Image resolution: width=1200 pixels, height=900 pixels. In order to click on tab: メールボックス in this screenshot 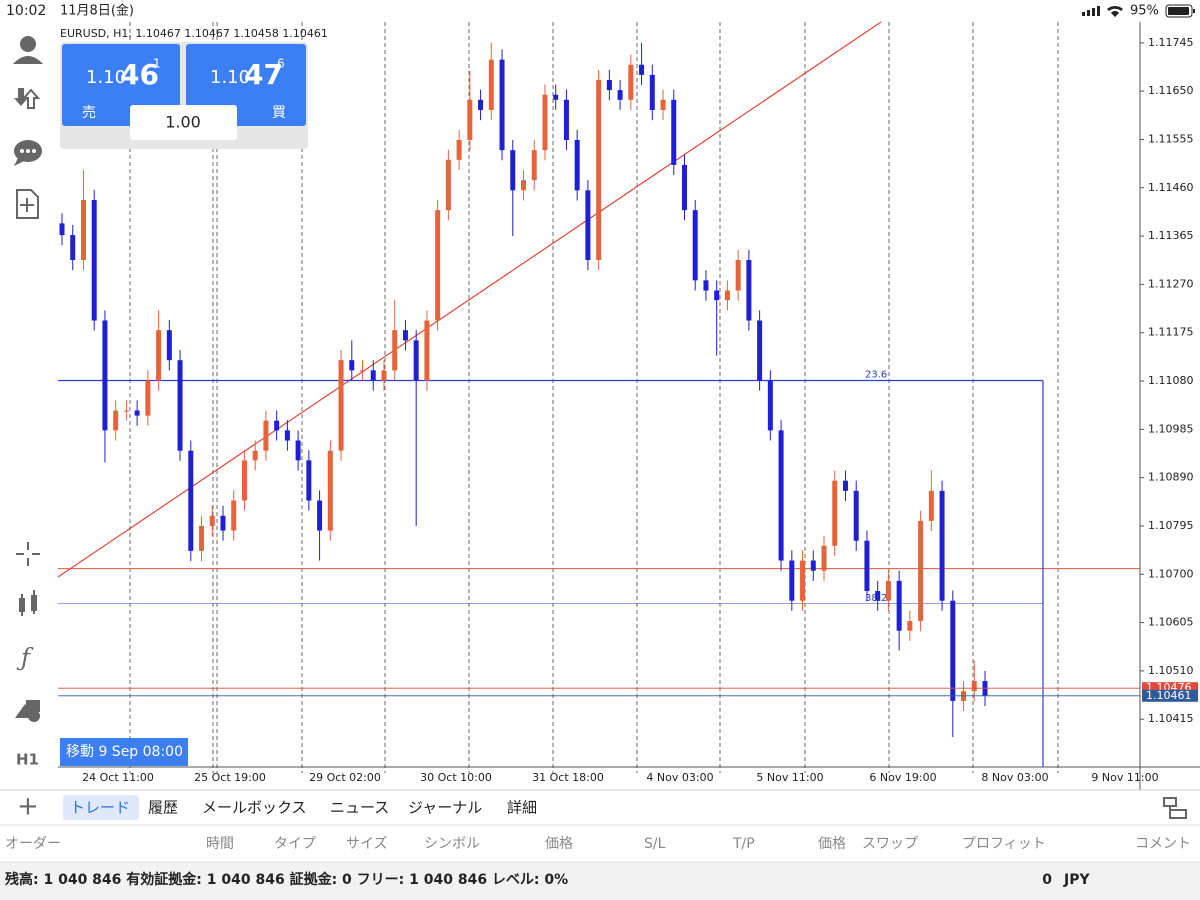, I will do `click(254, 808)`.